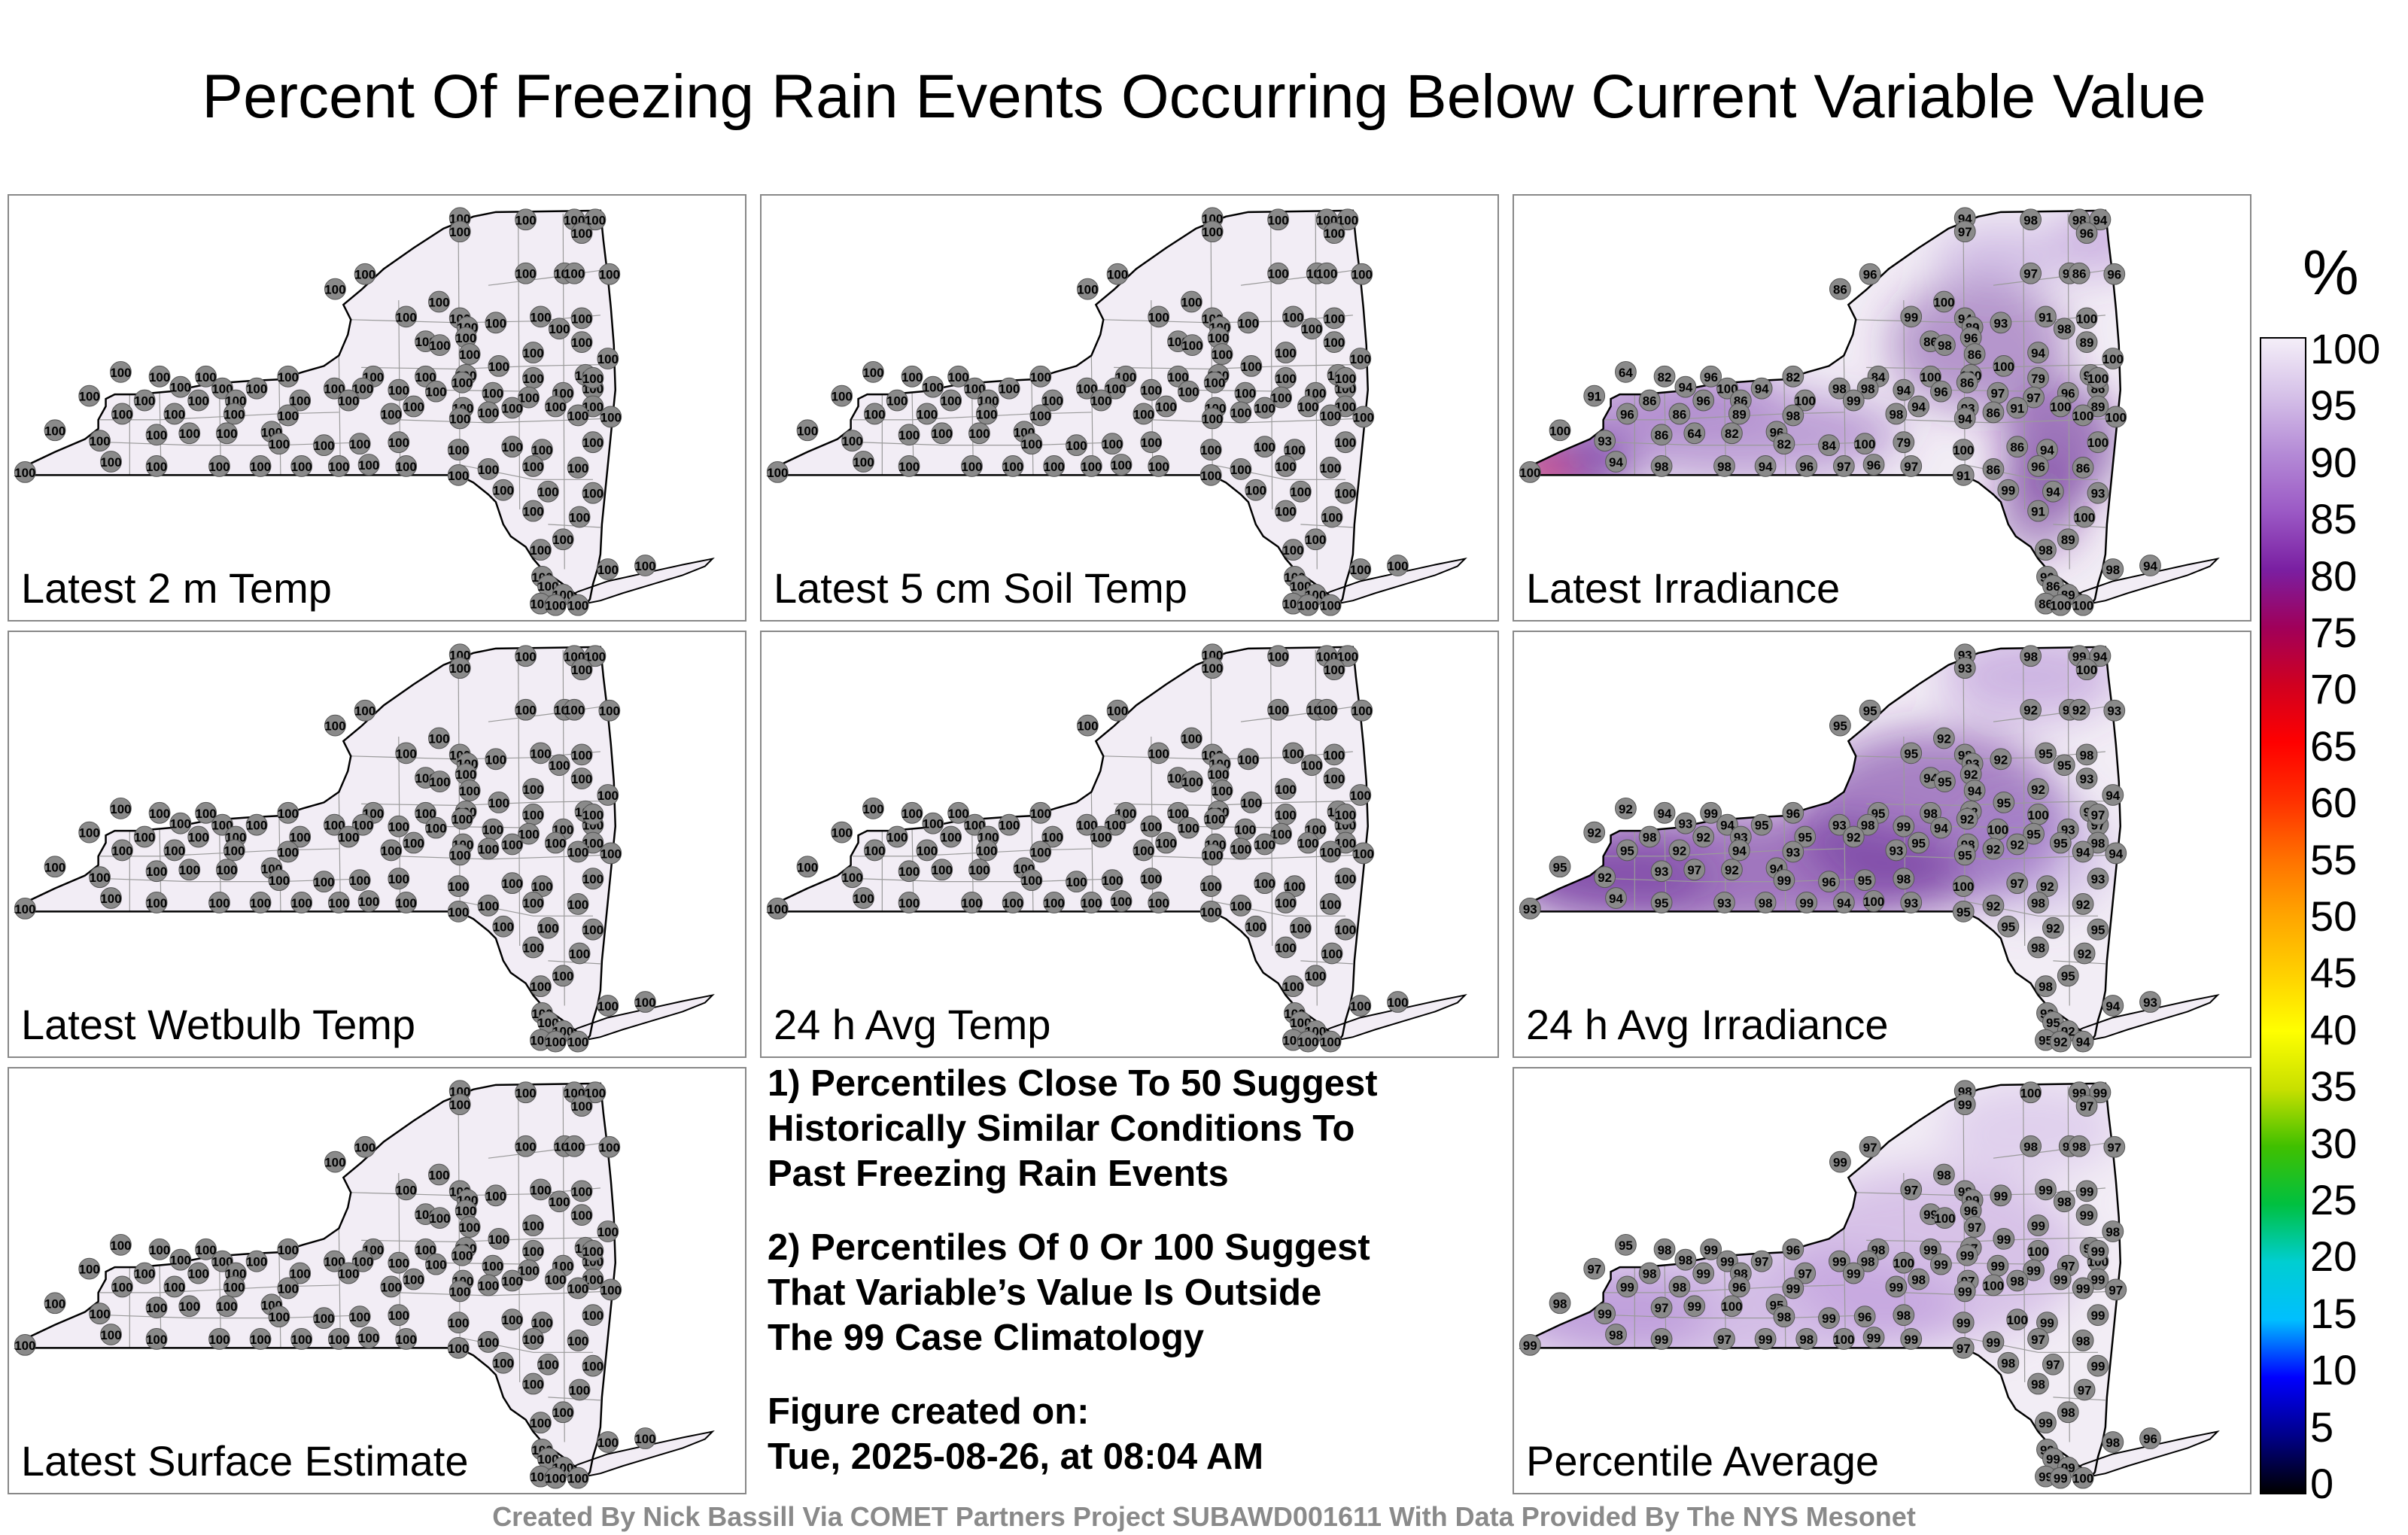 Image resolution: width=2408 pixels, height=1535 pixels. I want to click on station-value: 99, so click(1627, 1287).